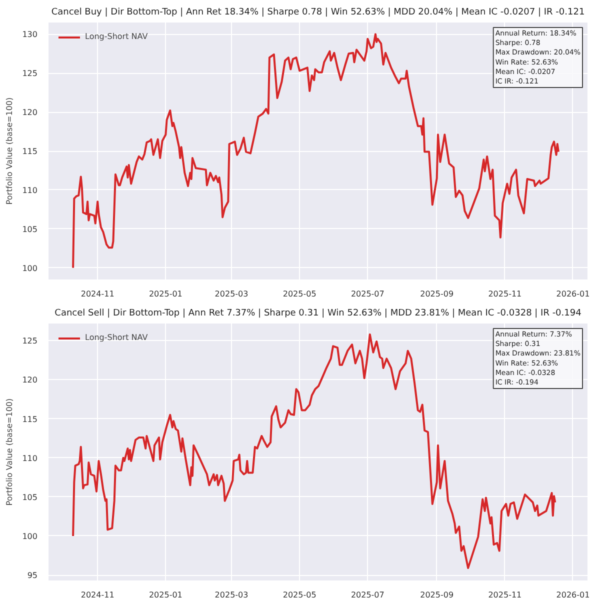  Describe the element at coordinates (32, 575) in the screenshot. I see `y-tick-label: 95` at that location.